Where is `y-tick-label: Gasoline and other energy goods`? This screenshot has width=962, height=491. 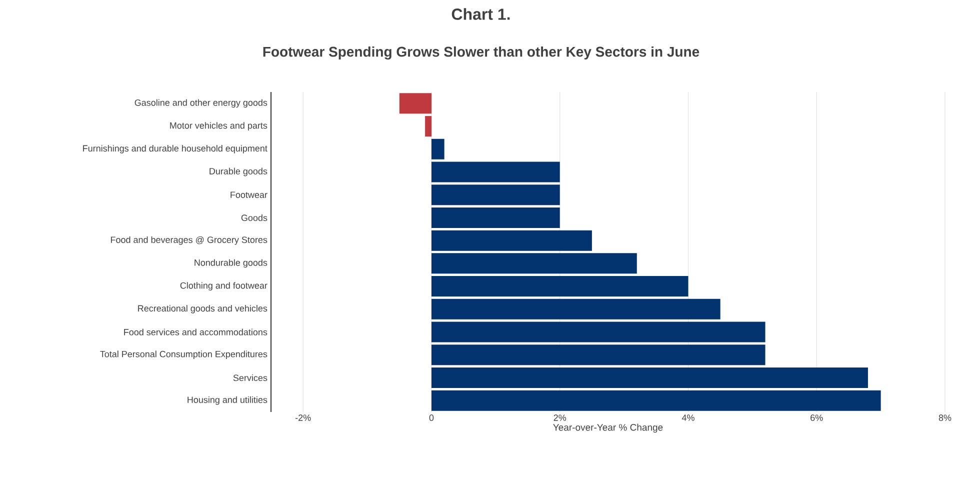
y-tick-label: Gasoline and other energy goods is located at coordinates (201, 103).